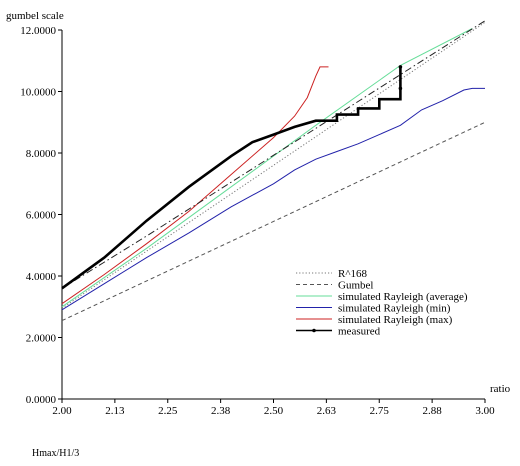 This screenshot has width=520, height=466. What do you see at coordinates (62, 411) in the screenshot?
I see `x-tick-label: 2.00` at bounding box center [62, 411].